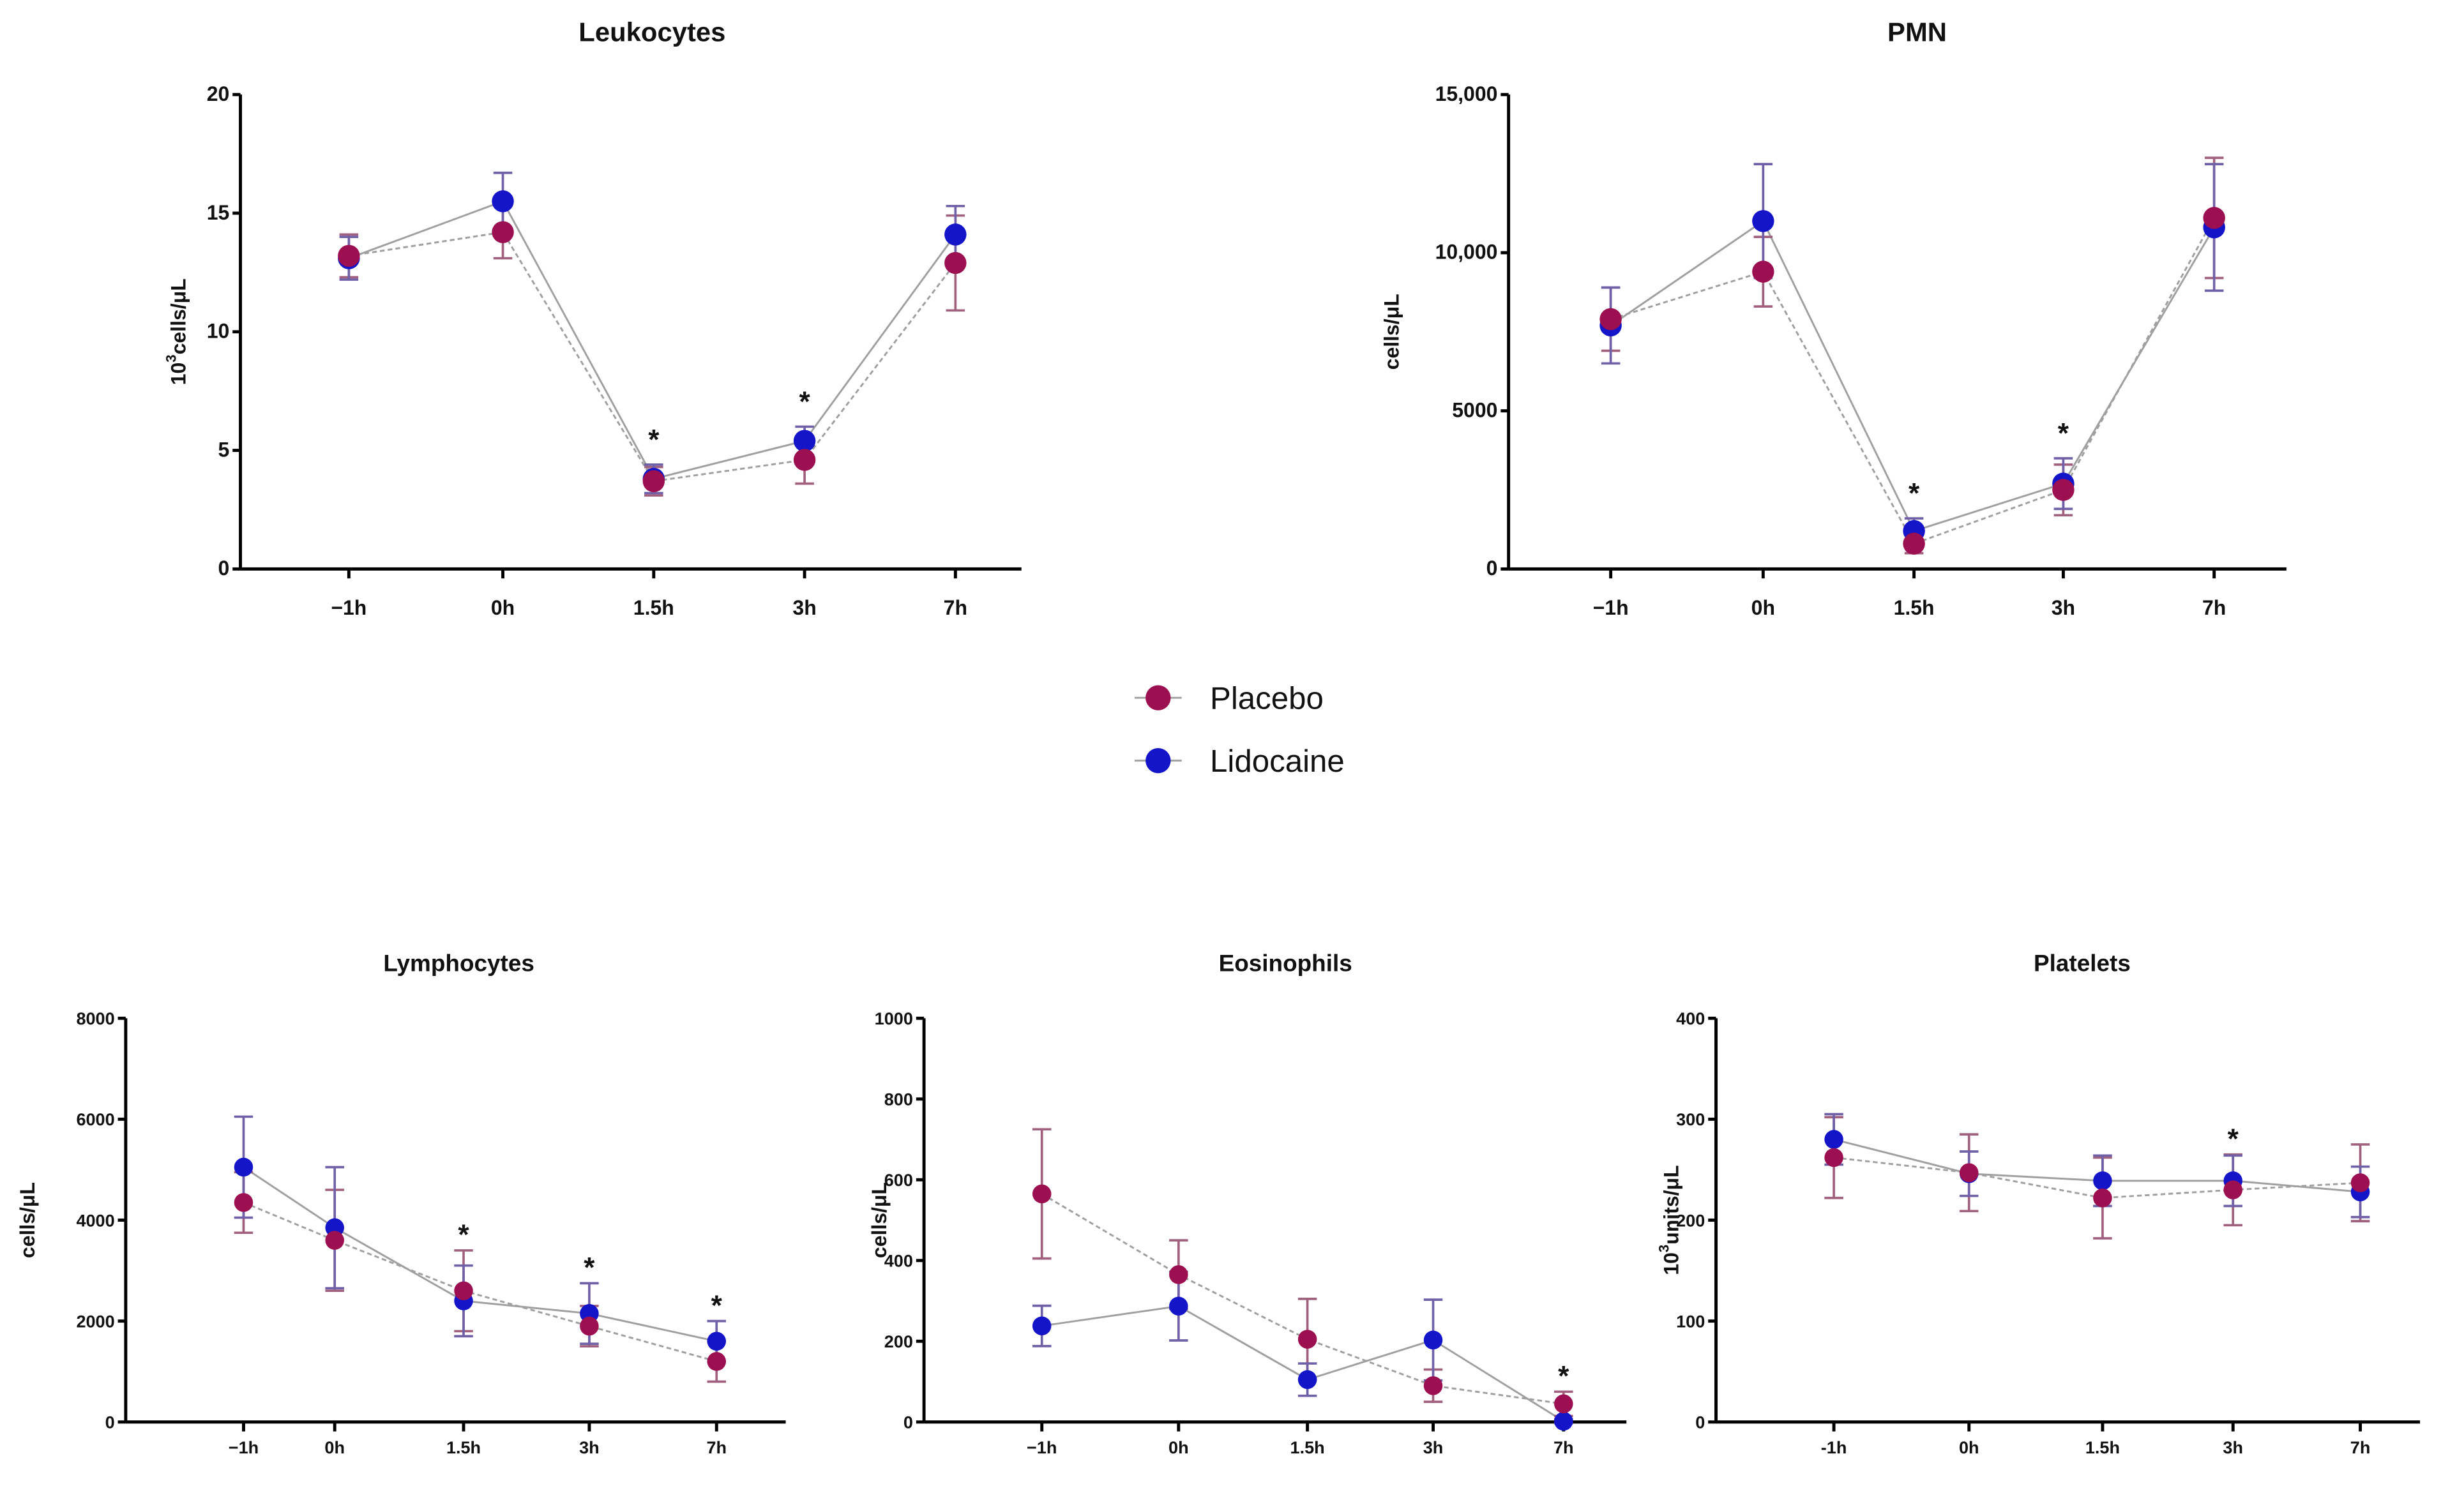  Describe the element at coordinates (218, 212) in the screenshot. I see `y-tick-label: 15` at that location.